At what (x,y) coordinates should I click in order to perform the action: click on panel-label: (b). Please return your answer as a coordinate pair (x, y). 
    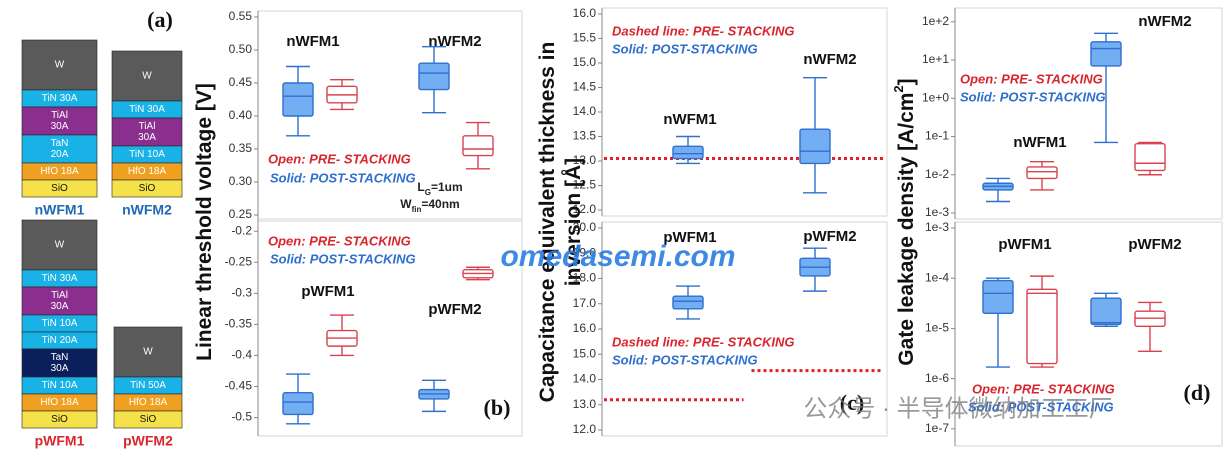
    Looking at the image, I should click on (497, 407).